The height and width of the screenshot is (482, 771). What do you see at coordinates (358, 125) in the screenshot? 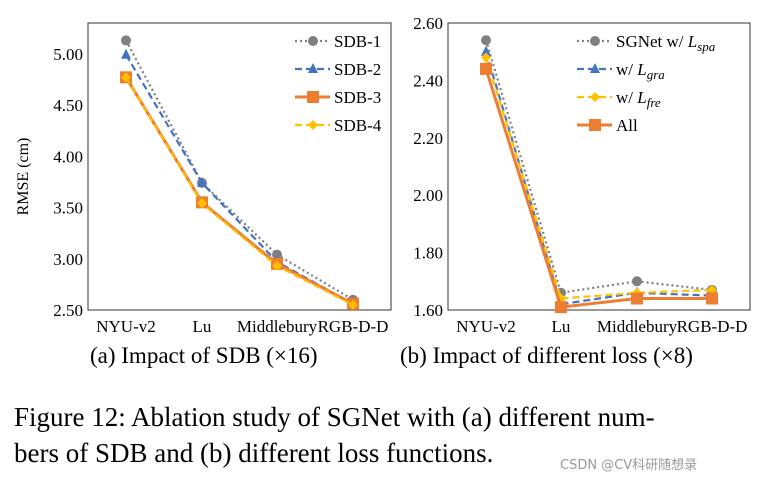
I see `legend-label: SDB-4` at bounding box center [358, 125].